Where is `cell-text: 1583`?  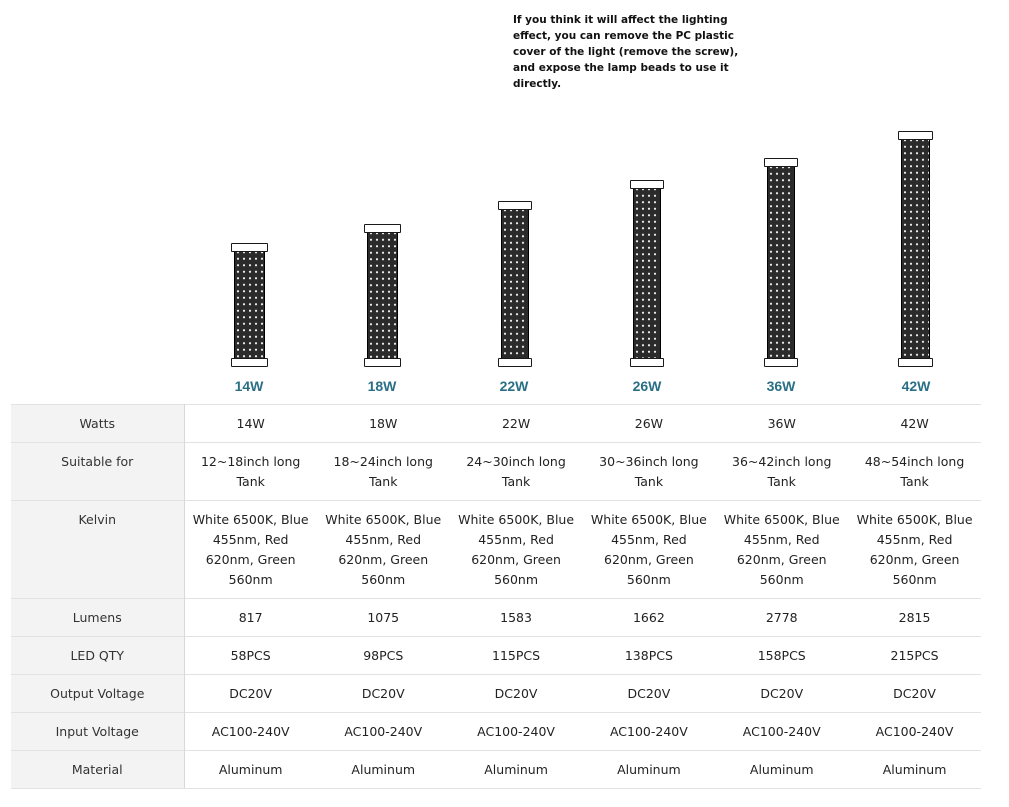 cell-text: 1583 is located at coordinates (516, 617).